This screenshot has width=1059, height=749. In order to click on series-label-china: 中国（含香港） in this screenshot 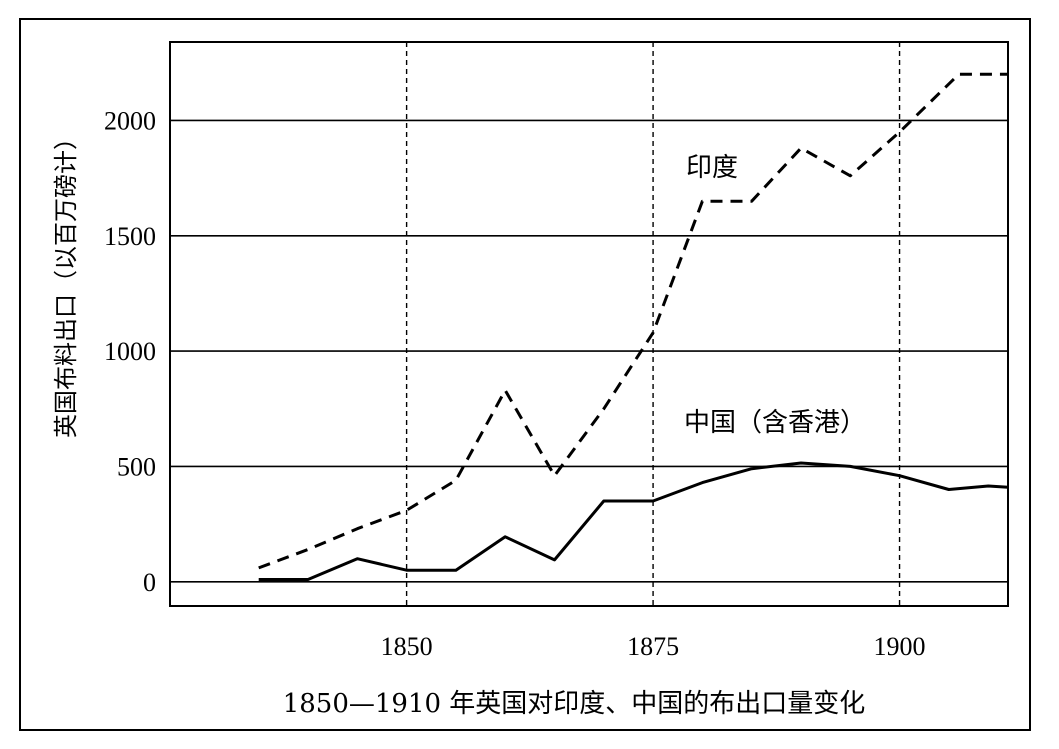, I will do `click(775, 423)`.